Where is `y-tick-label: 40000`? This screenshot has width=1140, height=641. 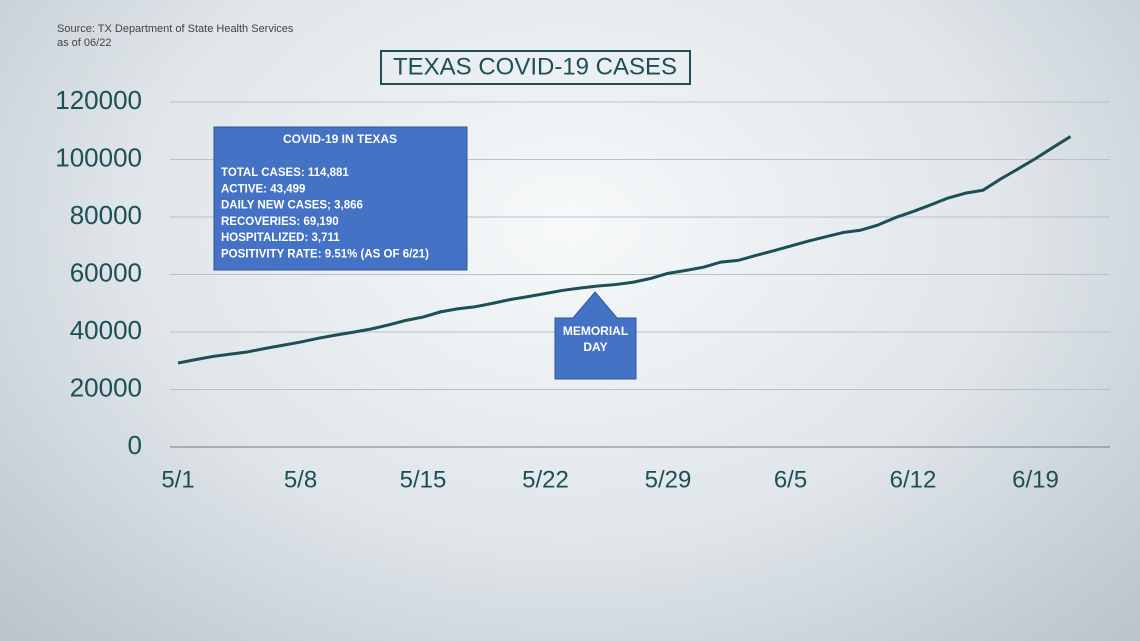 y-tick-label: 40000 is located at coordinates (106, 330).